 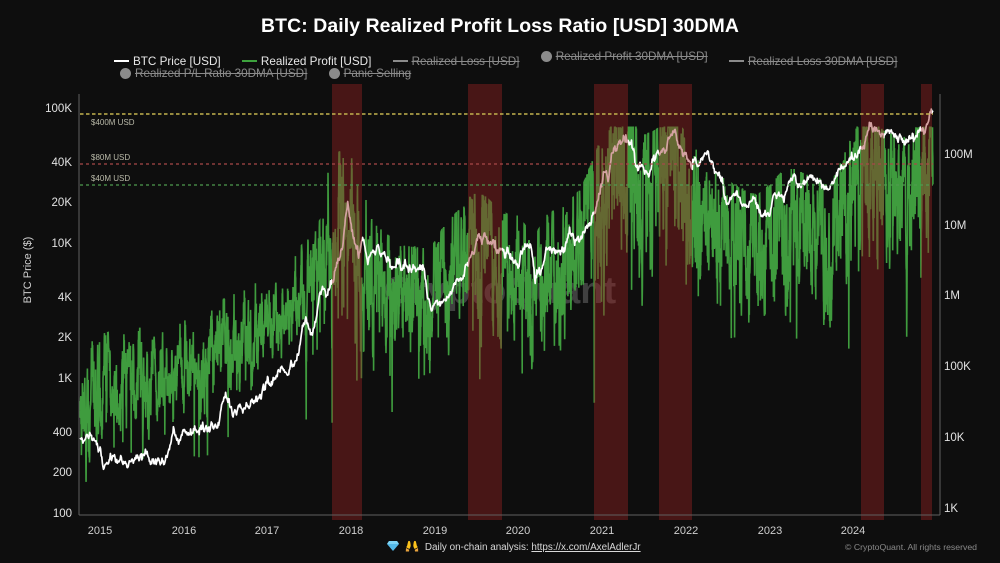 I want to click on svg-text: 2K, so click(x=65, y=338).